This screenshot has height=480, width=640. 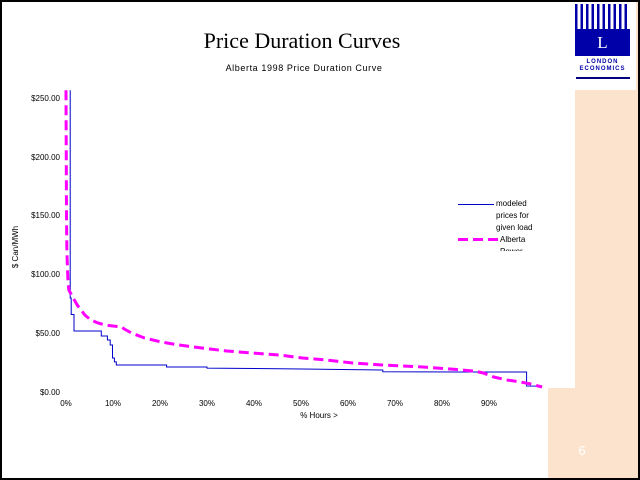 I want to click on y-tick-label: $50.00, so click(x=47, y=333).